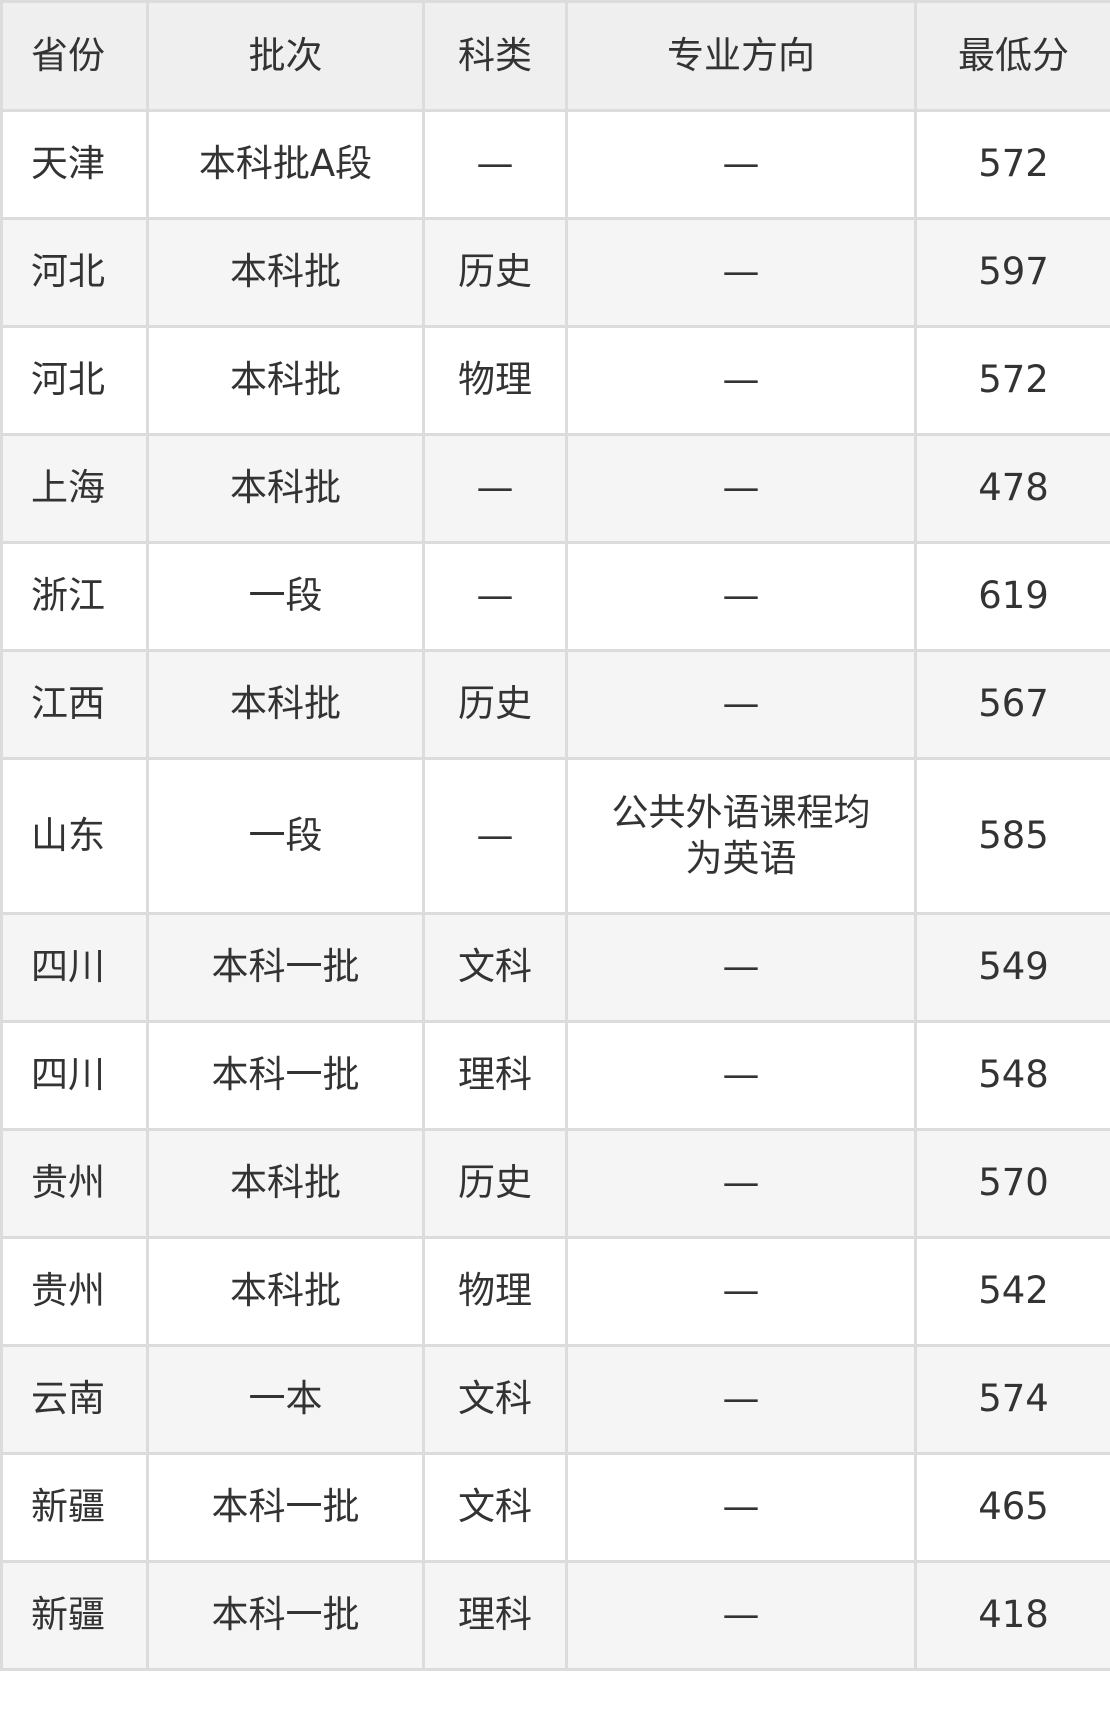 The width and height of the screenshot is (1110, 1716). What do you see at coordinates (1012, 1291) in the screenshot?
I see `cell-min-score: 542` at bounding box center [1012, 1291].